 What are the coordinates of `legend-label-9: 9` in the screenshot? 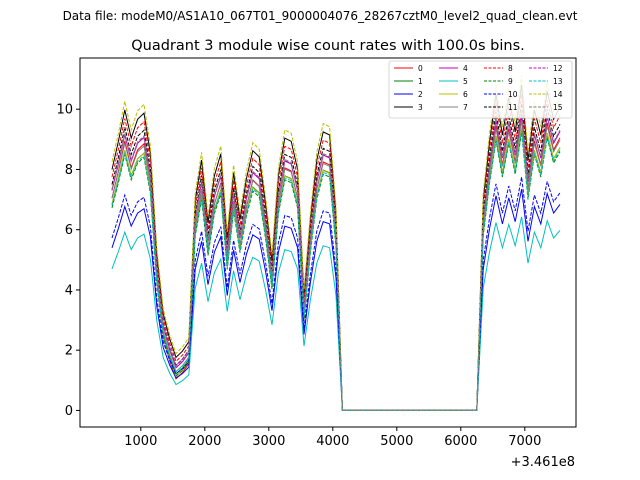 It's located at (510, 81).